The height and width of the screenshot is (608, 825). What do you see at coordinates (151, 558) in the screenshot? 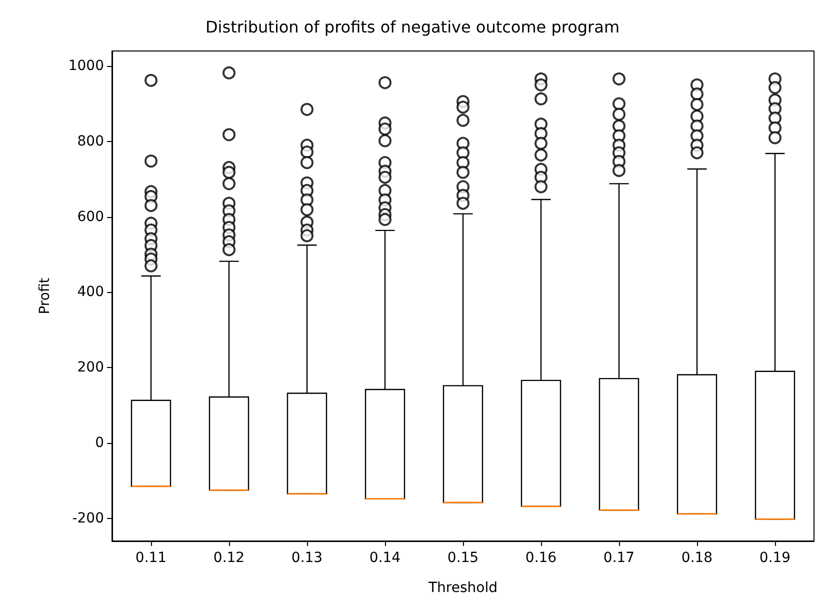
I see `x-tick-label: 0.11` at bounding box center [151, 558].